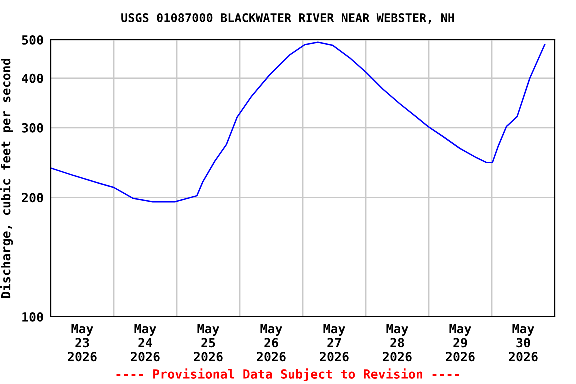 The image size is (576, 384). Describe the element at coordinates (33, 198) in the screenshot. I see `y-tick-label: 200` at that location.